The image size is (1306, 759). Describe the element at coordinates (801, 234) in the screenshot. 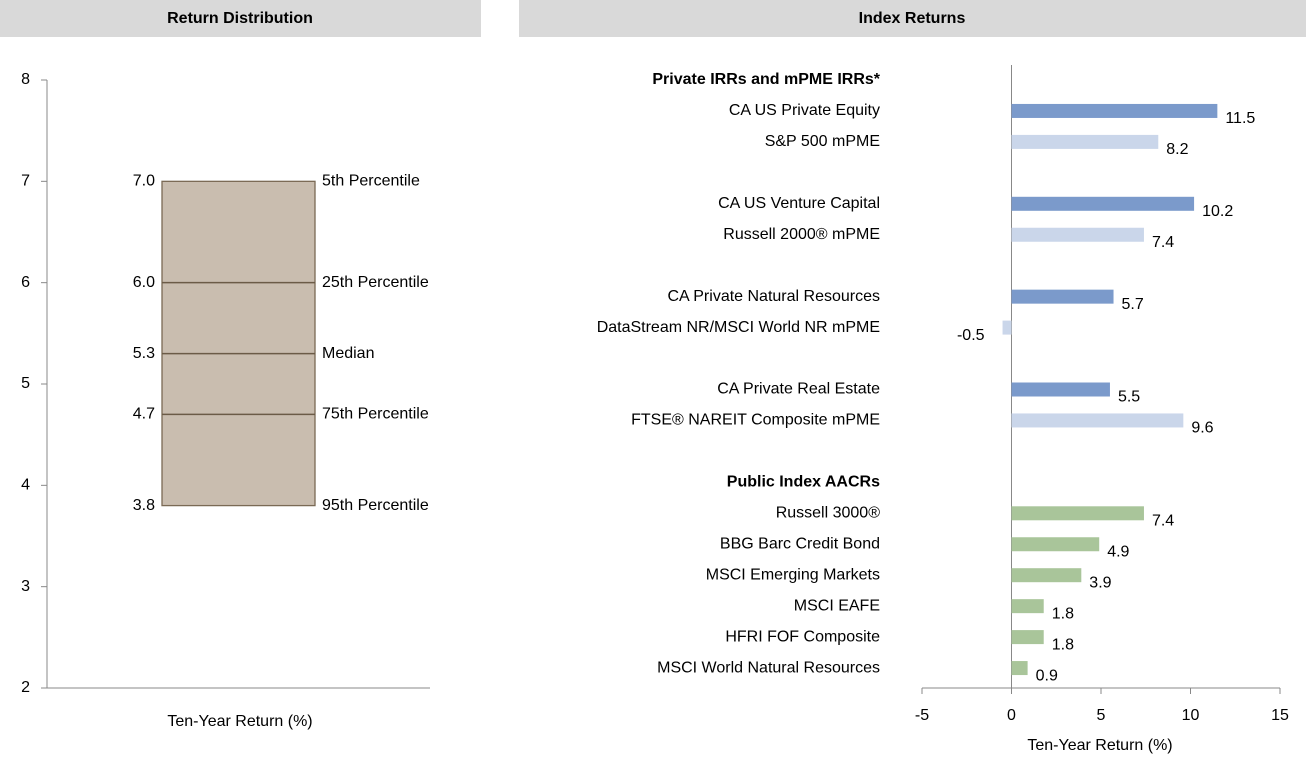

I see `category-label: Russell 2000® mPME` at that location.